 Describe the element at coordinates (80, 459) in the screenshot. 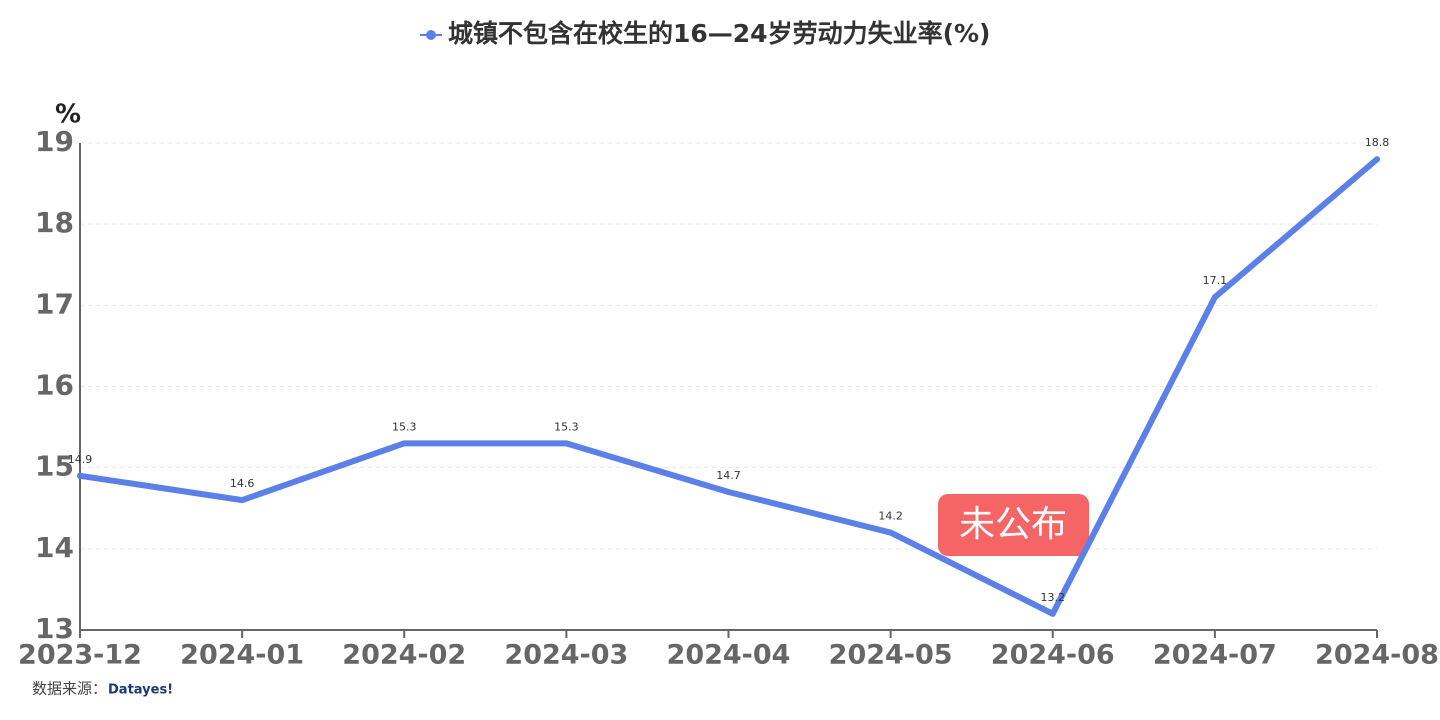

I see `data-label: 14.9` at that location.